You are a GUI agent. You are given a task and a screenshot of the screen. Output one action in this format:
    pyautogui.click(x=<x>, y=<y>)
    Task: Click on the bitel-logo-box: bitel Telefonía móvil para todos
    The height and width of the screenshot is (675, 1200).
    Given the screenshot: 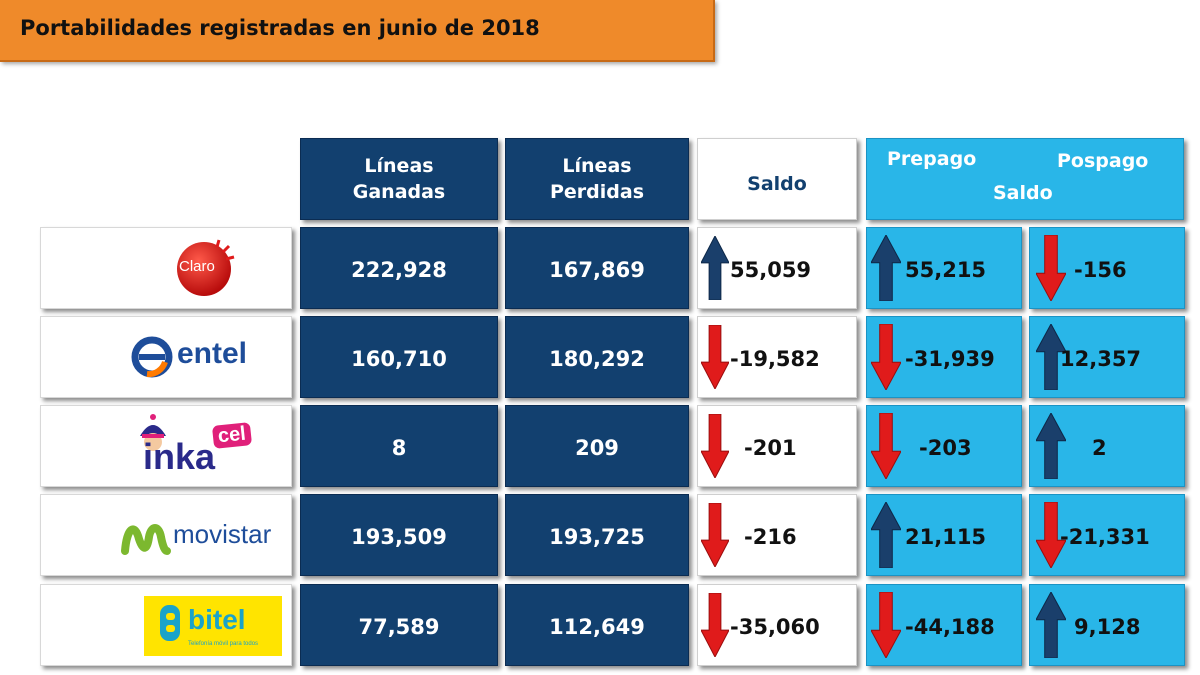 What is the action you would take?
    pyautogui.click(x=213, y=626)
    